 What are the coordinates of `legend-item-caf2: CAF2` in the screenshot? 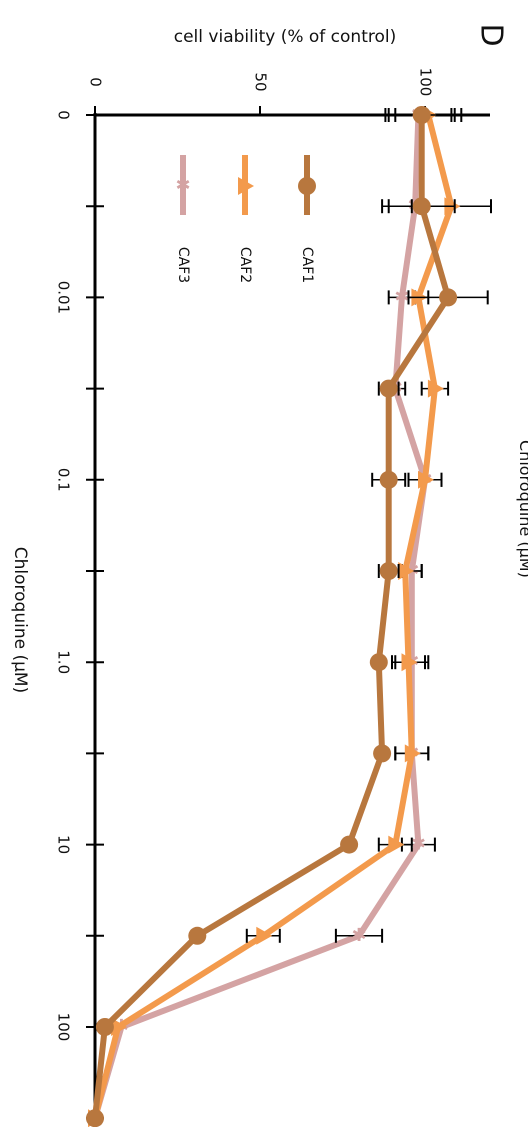 It's located at (245, 219).